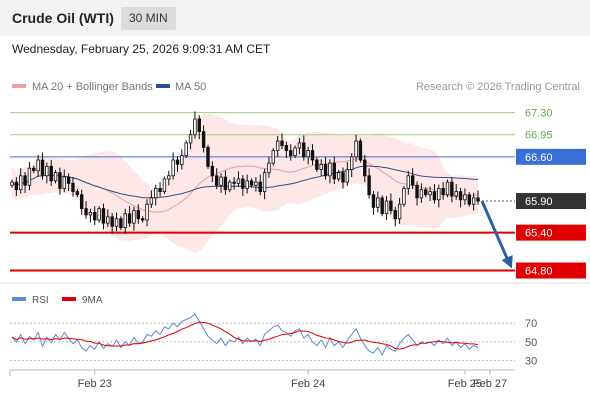 This screenshot has width=590, height=400. I want to click on time-tick-label-1: Feb 24, so click(308, 384).